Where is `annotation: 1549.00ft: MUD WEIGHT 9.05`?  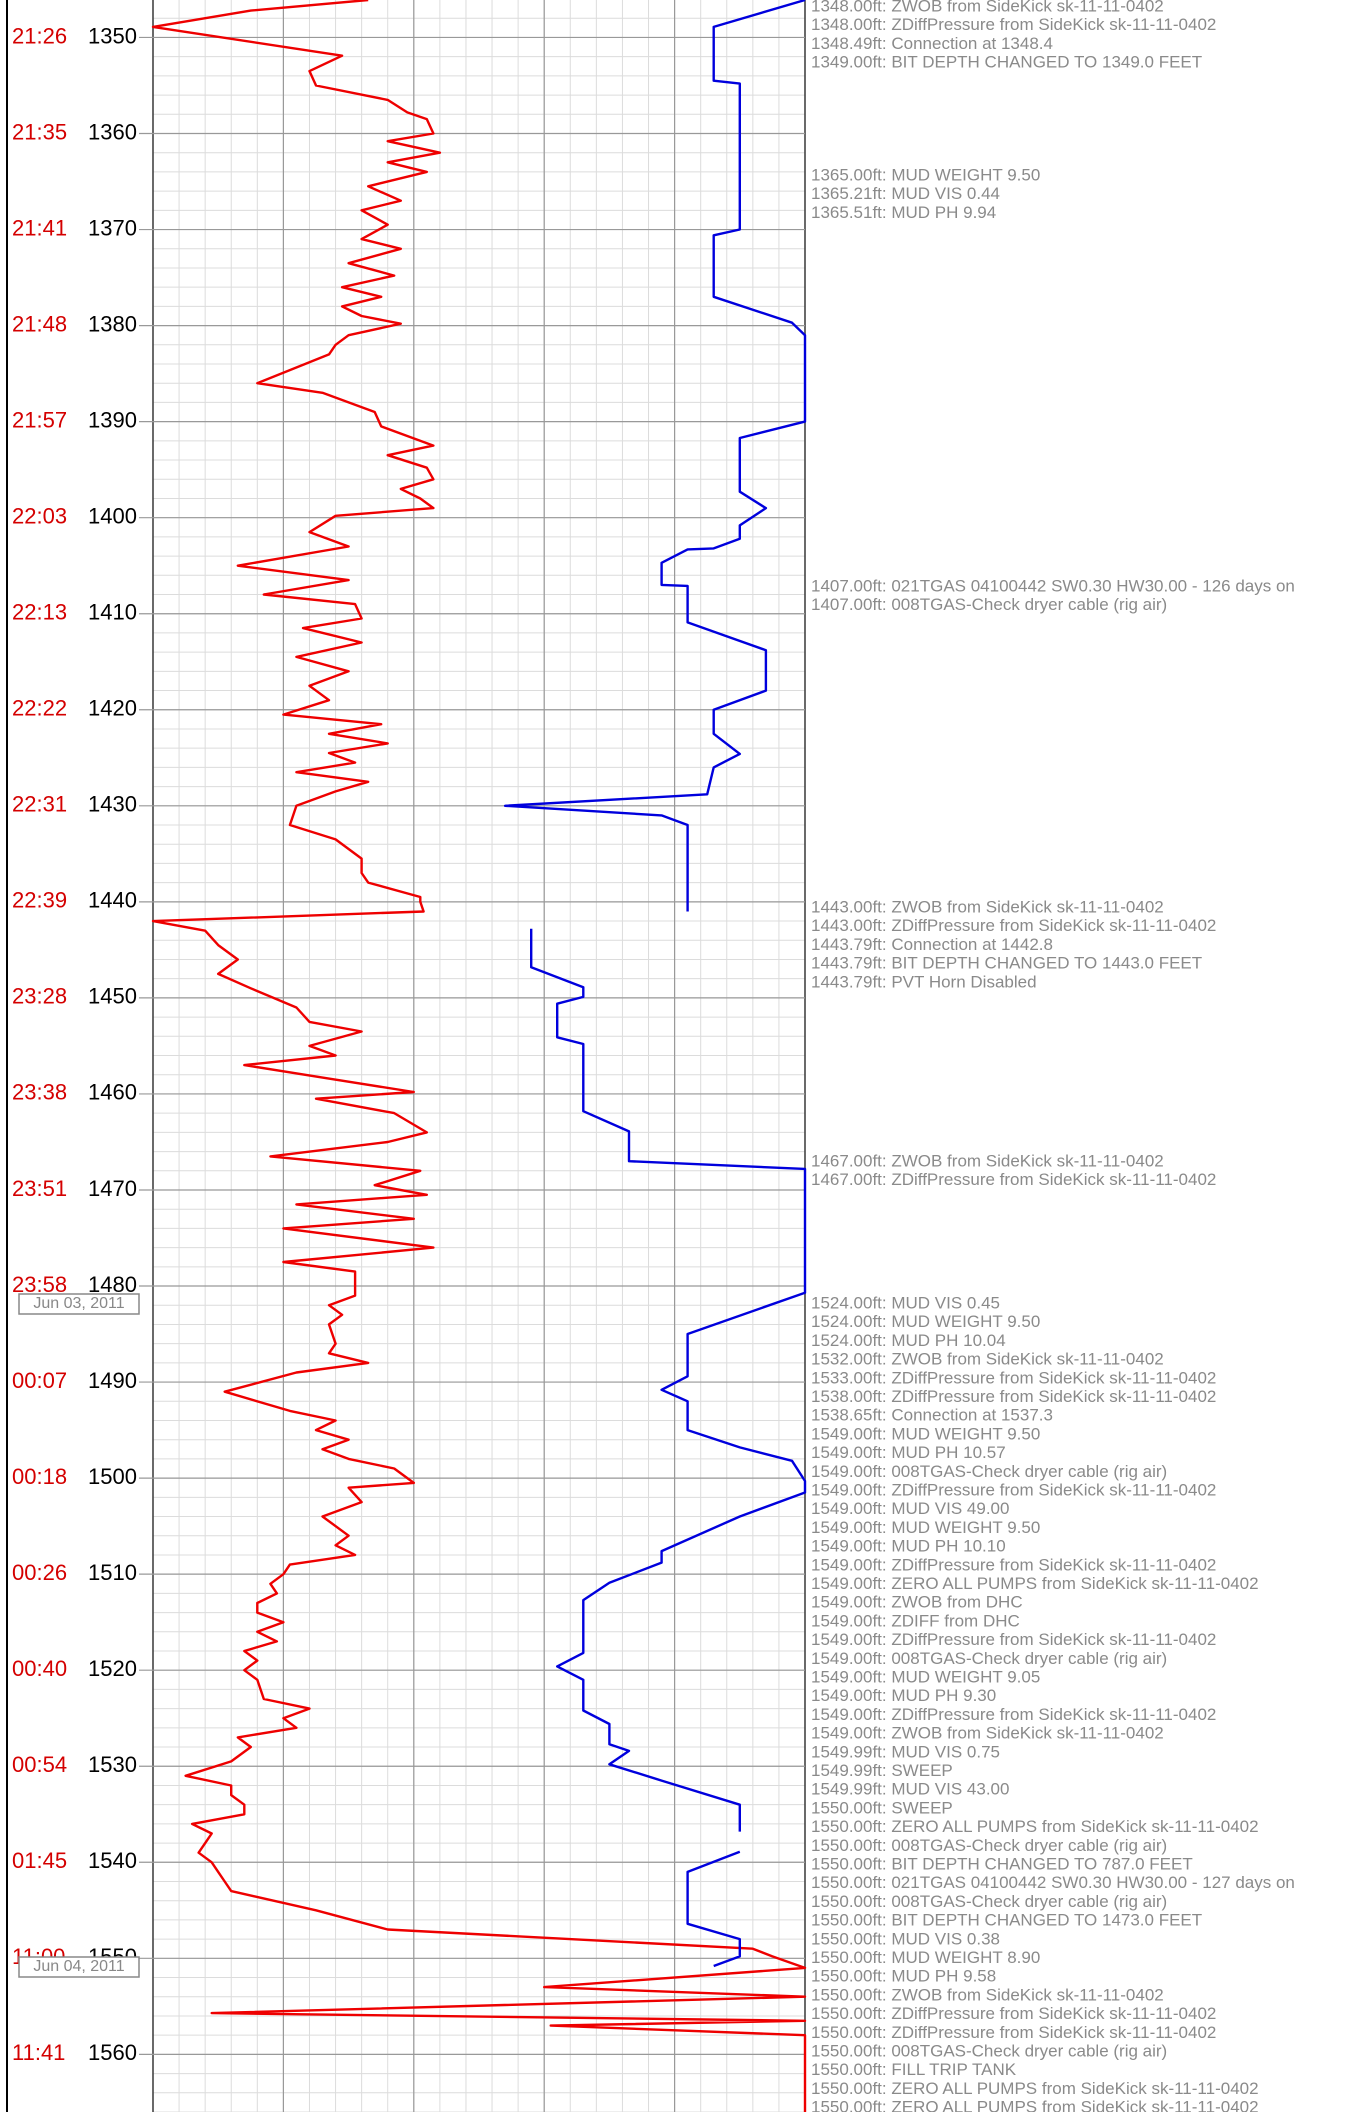 annotation: 1549.00ft: MUD WEIGHT 9.05 is located at coordinates (925, 1676).